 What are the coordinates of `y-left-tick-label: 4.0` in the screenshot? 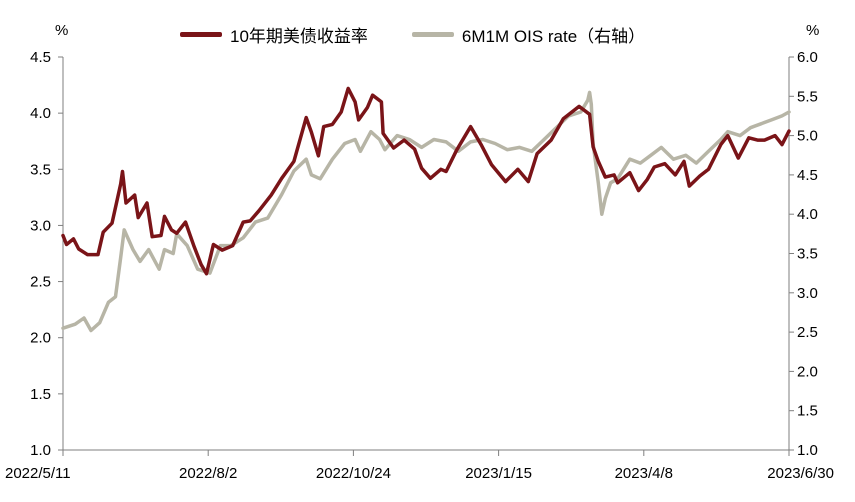 It's located at (40, 113).